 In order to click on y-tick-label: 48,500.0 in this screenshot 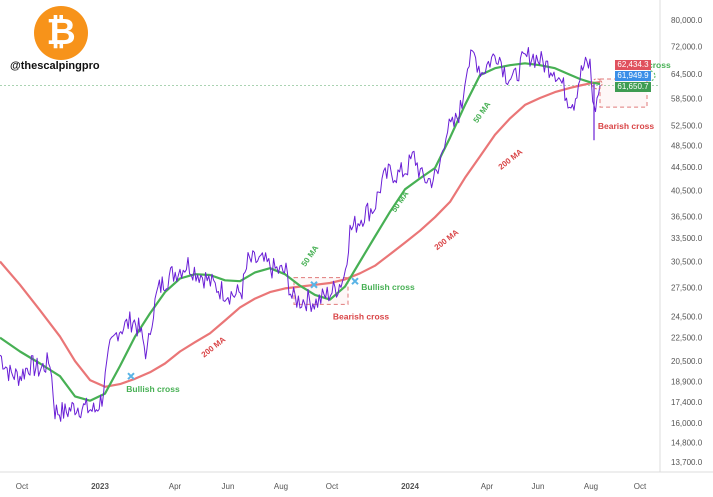, I will do `click(687, 145)`.